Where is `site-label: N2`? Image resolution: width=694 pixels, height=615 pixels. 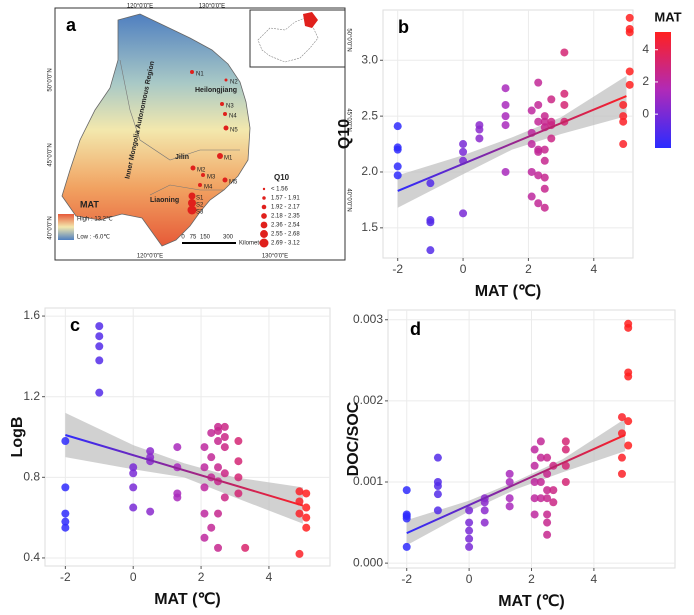
site-label: N2 is located at coordinates (234, 83).